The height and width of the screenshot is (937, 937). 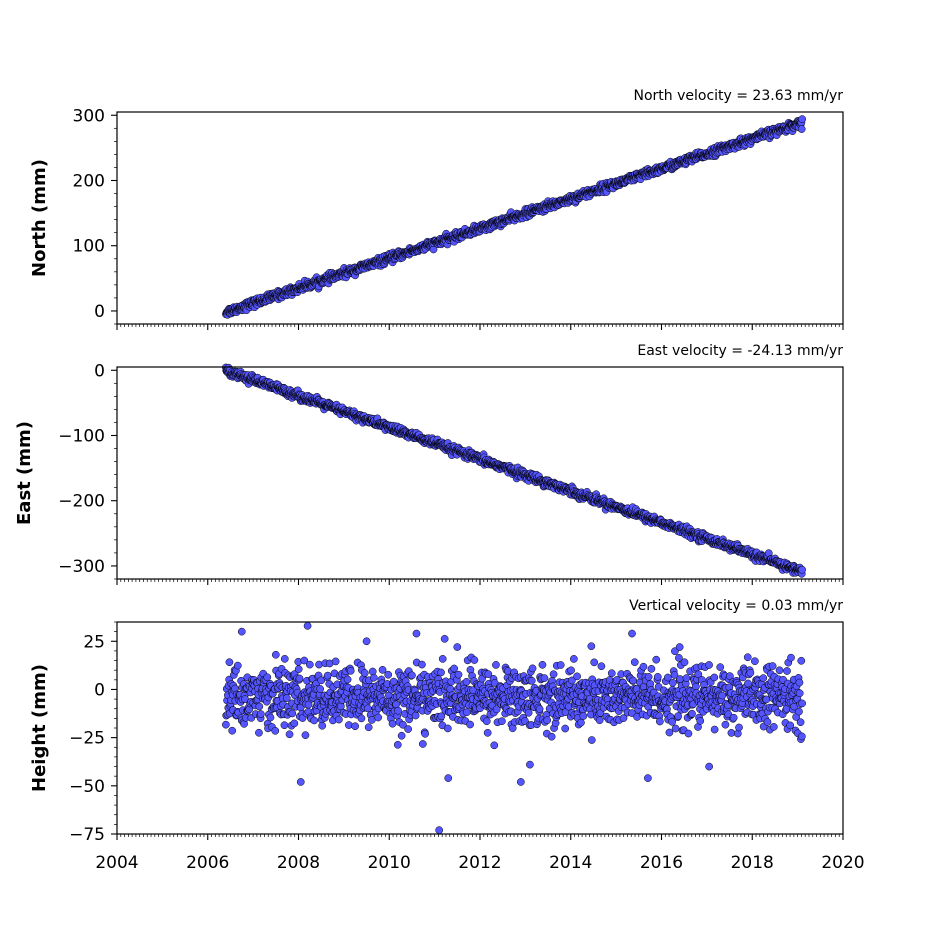 I want to click on north-points, so click(x=514, y=217).